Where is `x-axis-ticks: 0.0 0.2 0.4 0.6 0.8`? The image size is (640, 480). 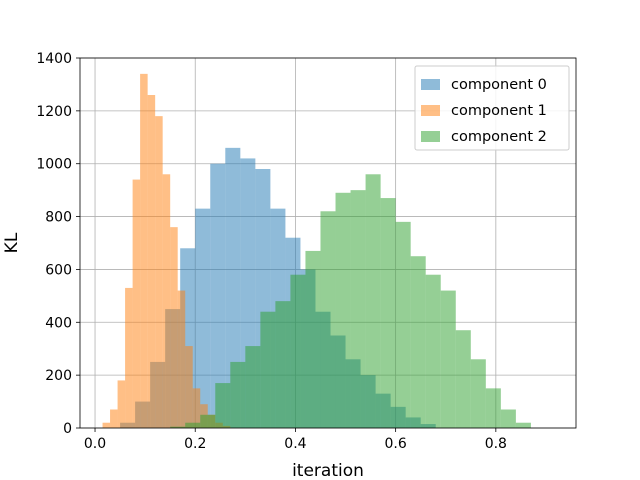
x-axis-ticks: 0.0 0.2 0.4 0.6 0.8 is located at coordinates (295, 440).